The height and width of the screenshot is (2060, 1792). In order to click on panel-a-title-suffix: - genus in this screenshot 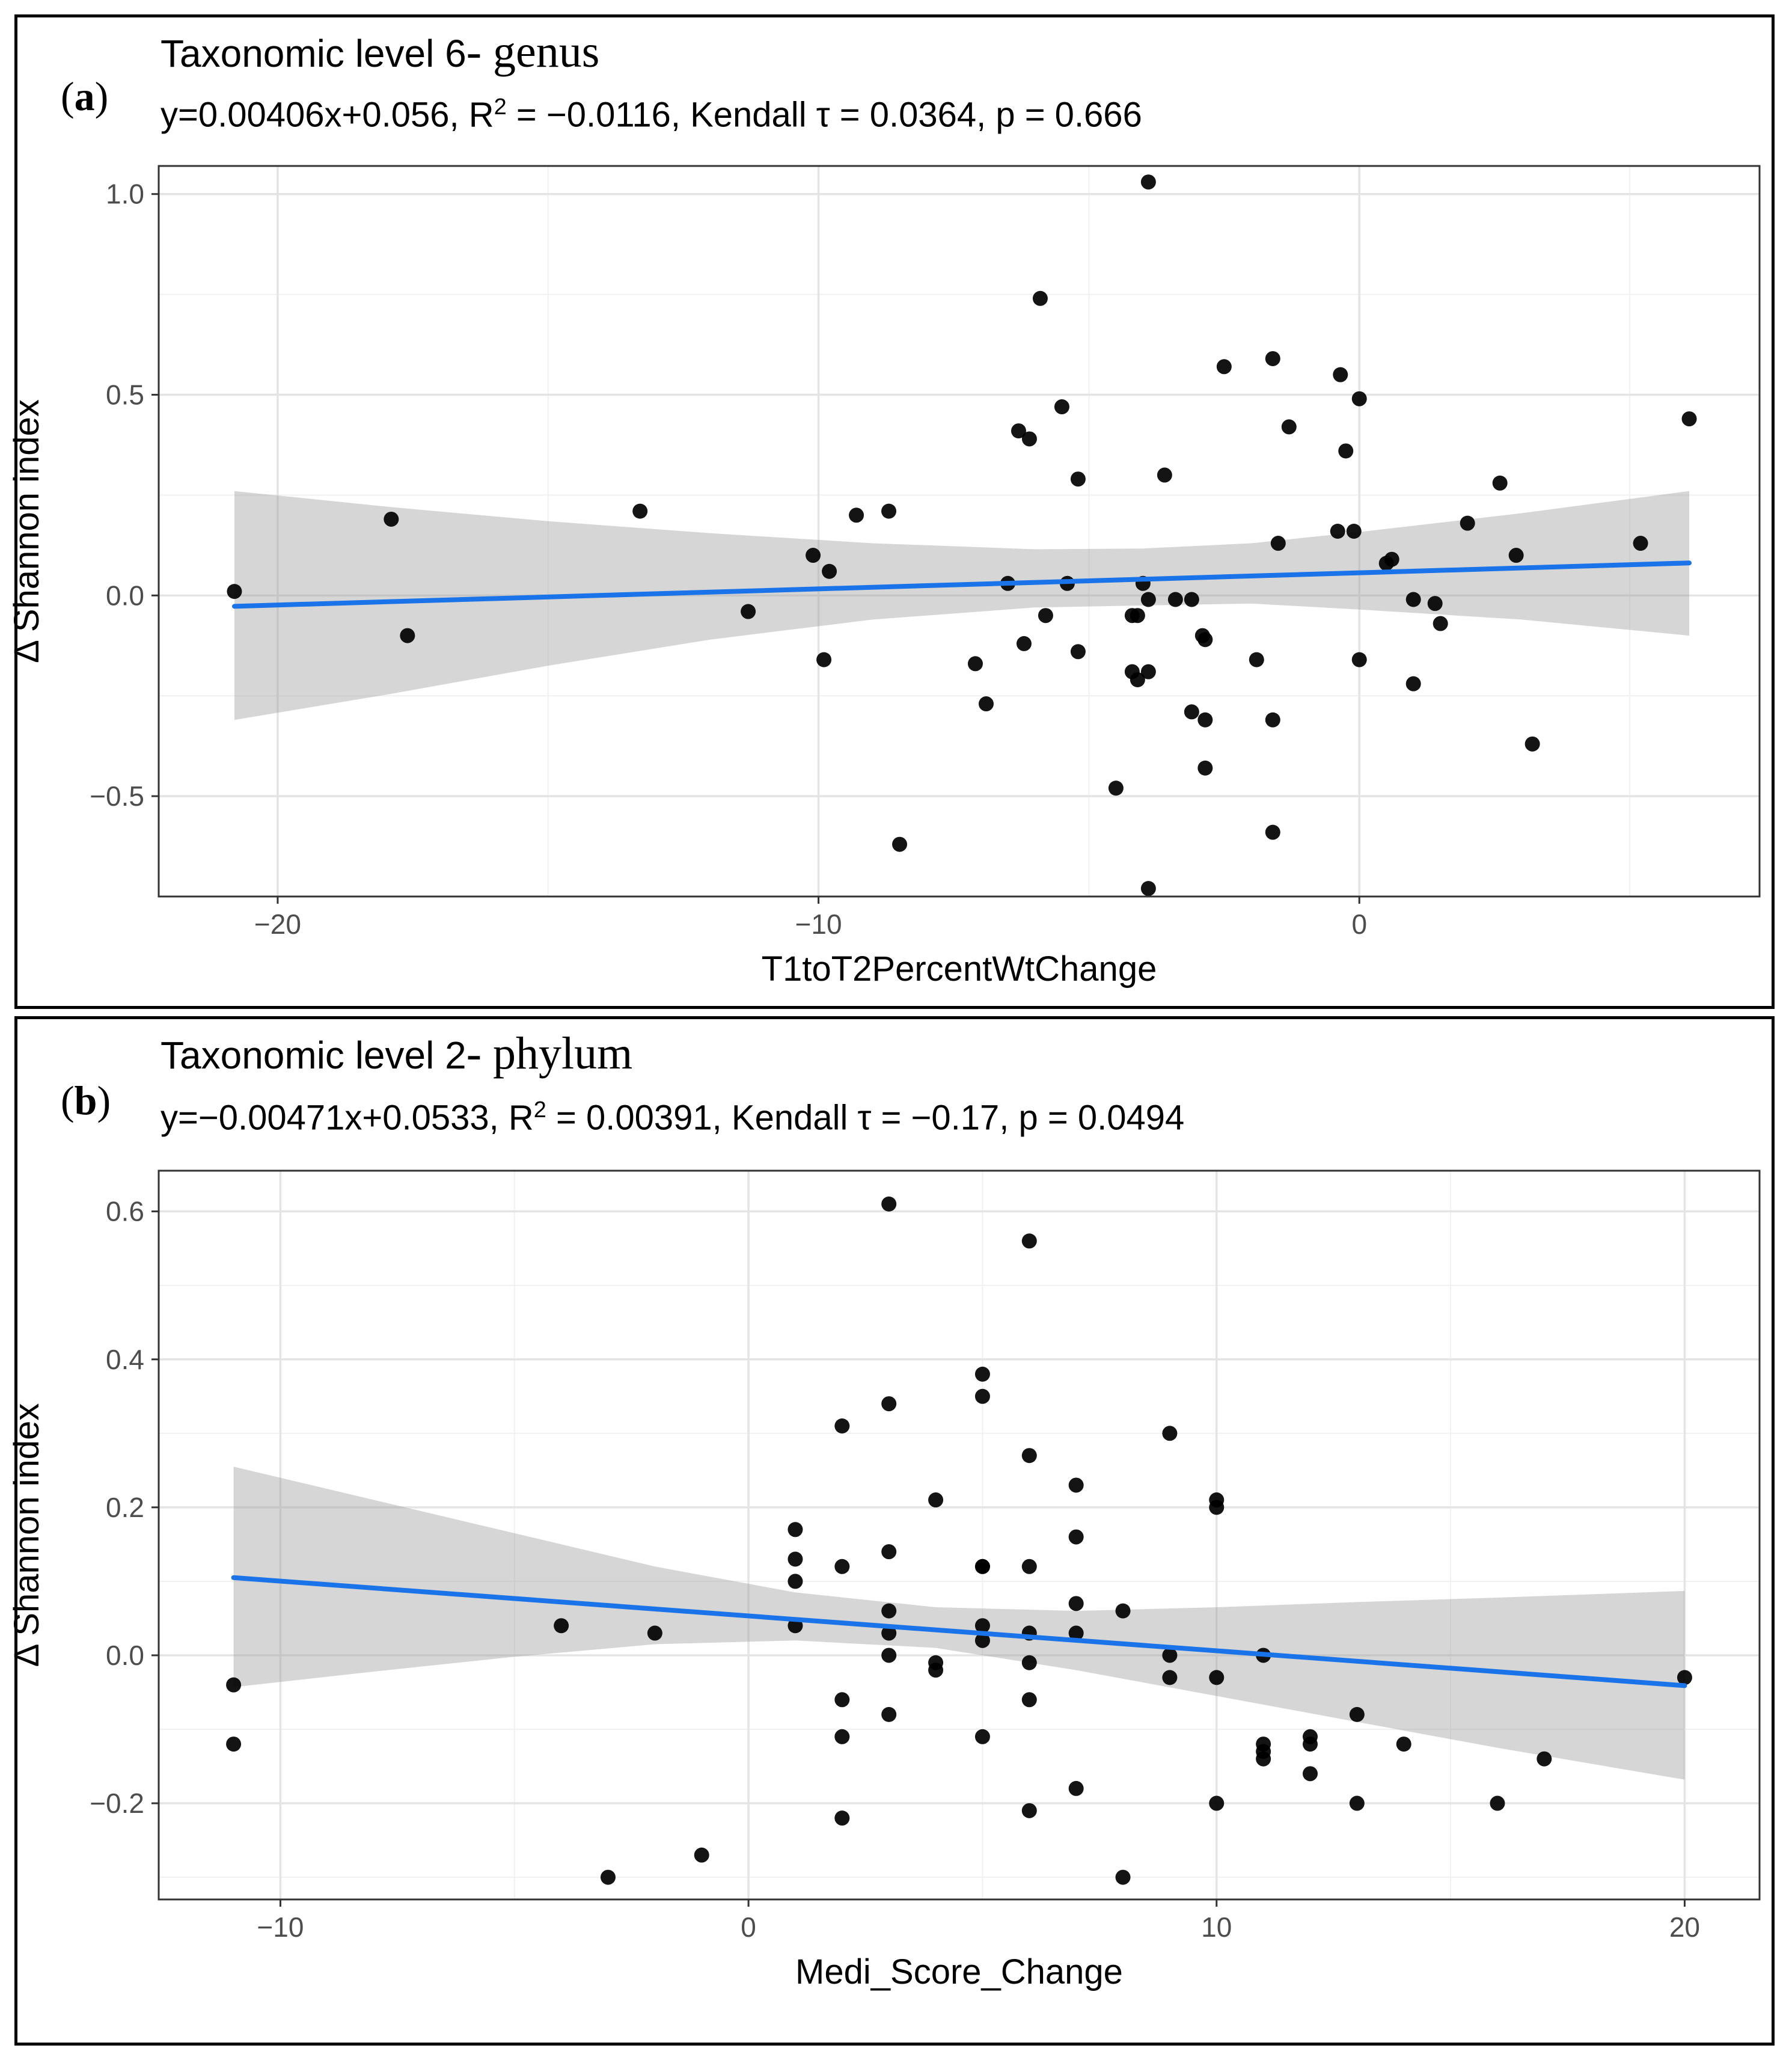, I will do `click(533, 51)`.